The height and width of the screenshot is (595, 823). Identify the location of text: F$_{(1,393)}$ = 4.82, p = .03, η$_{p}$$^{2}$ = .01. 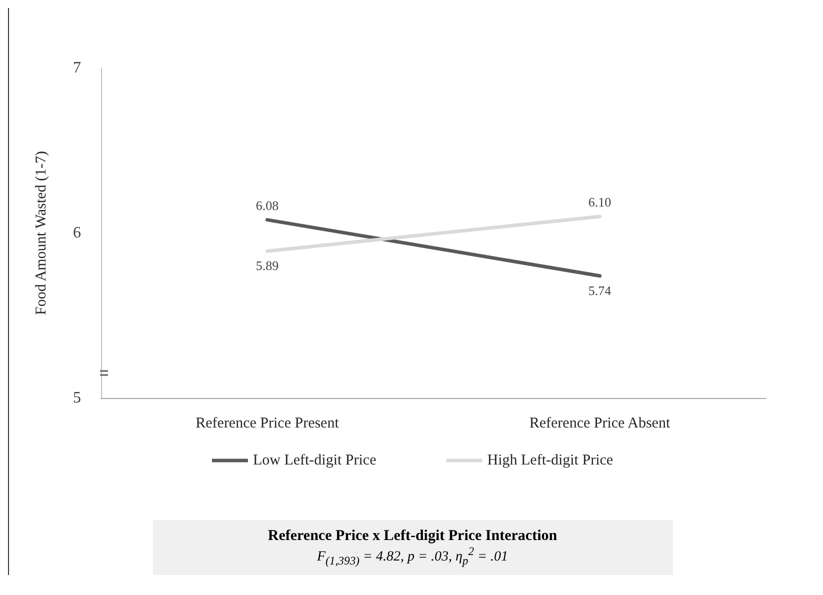
(412, 556).